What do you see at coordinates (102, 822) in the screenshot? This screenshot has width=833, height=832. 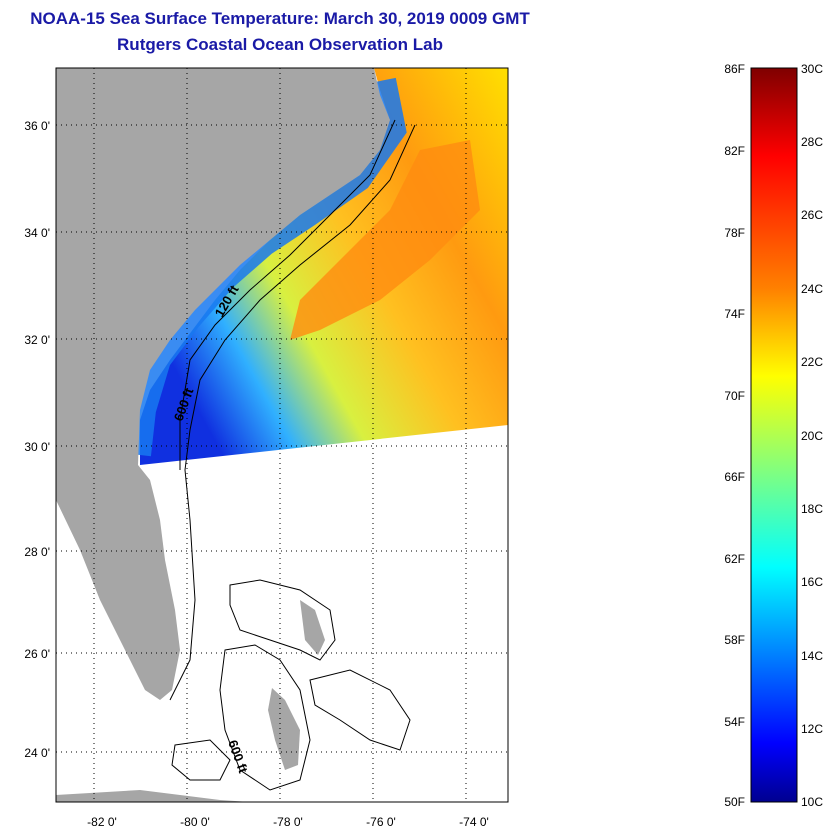 I see `lon-tick: -82 0'` at bounding box center [102, 822].